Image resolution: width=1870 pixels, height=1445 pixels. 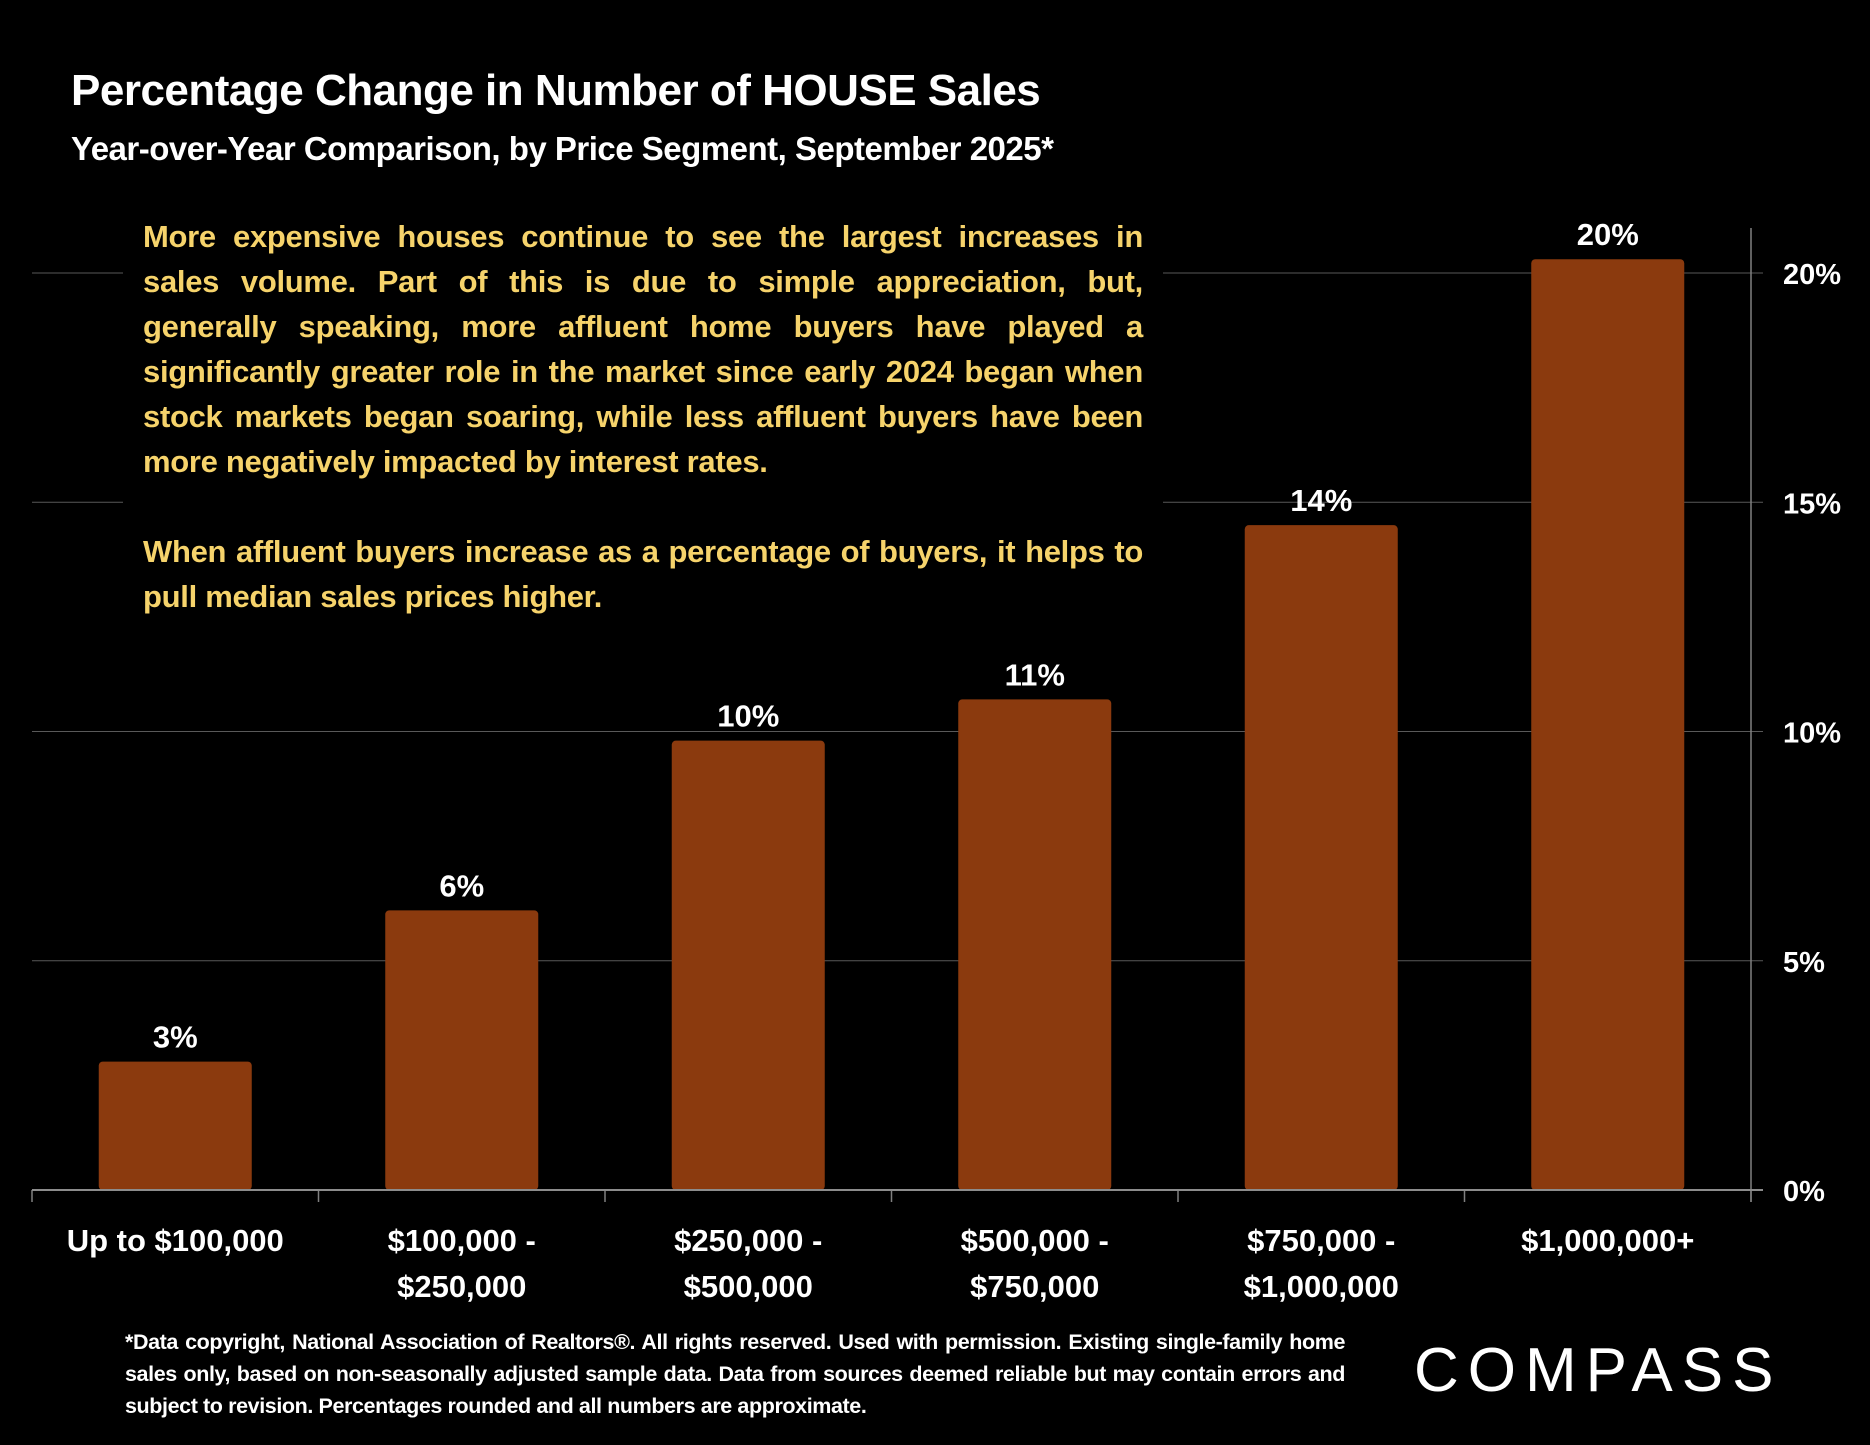 I want to click on x-category-label: $100,000 -, so click(x=462, y=1240).